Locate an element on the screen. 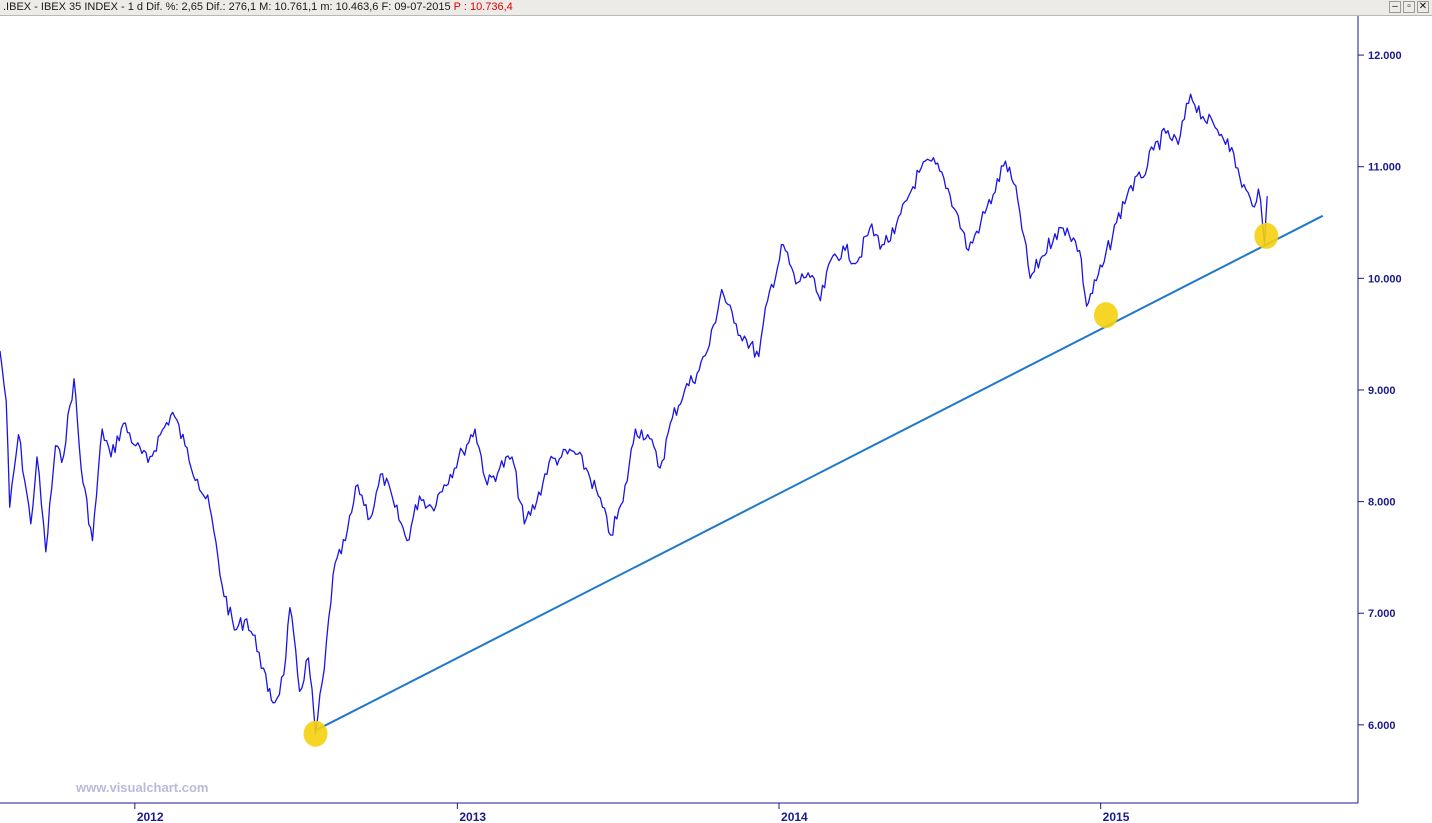 This screenshot has width=1432, height=823. restore-icon: ▫ is located at coordinates (1409, 7).